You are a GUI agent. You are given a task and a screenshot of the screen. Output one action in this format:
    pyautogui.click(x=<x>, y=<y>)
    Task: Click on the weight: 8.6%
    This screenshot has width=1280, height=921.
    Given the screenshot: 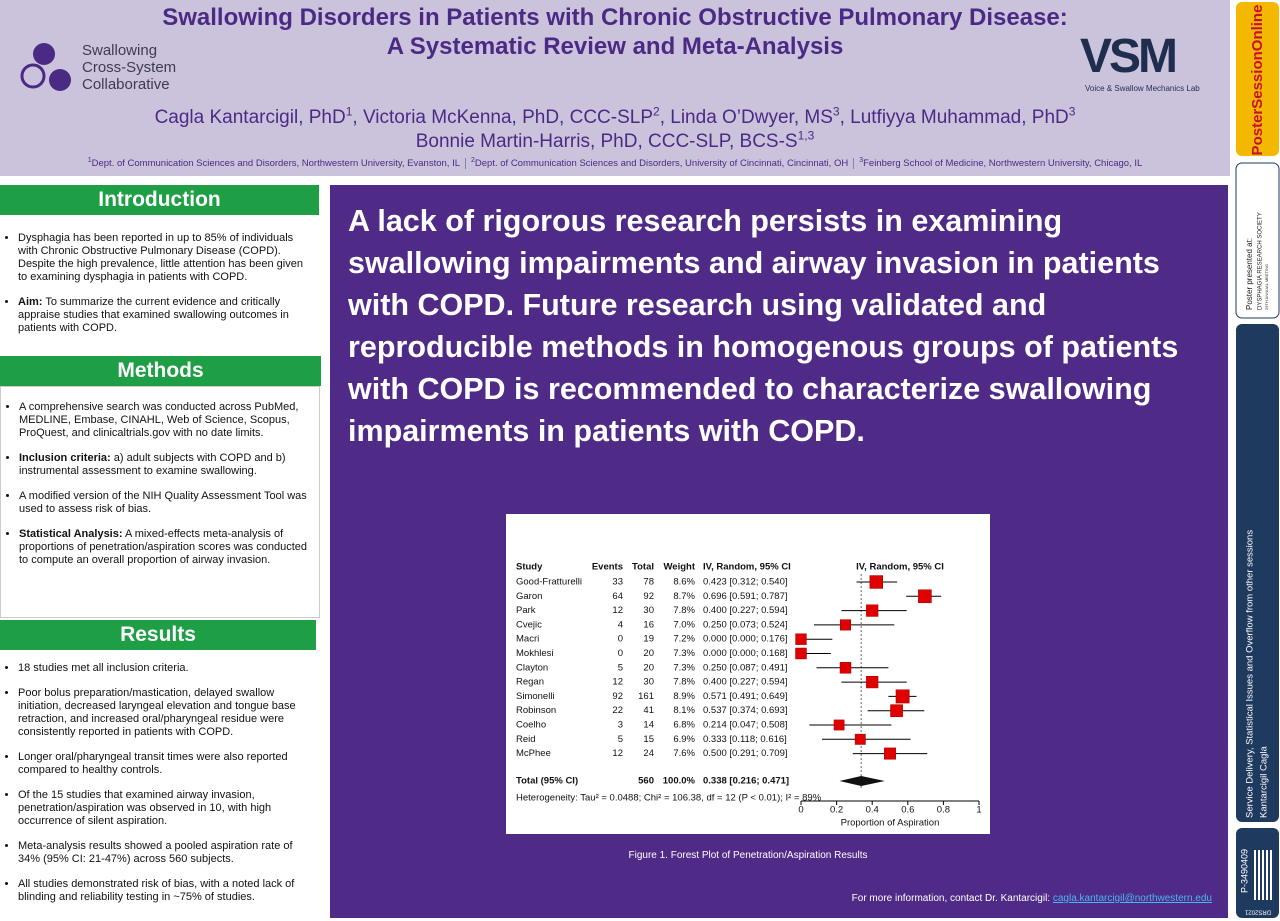 What is the action you would take?
    pyautogui.click(x=684, y=582)
    